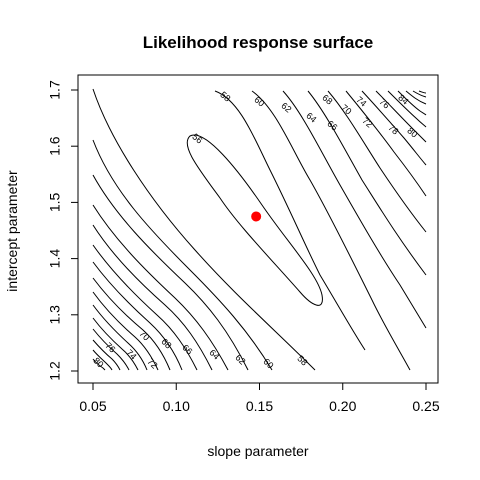 The image size is (480, 480). I want to click on x-tick-label: 0.25, so click(425, 406).